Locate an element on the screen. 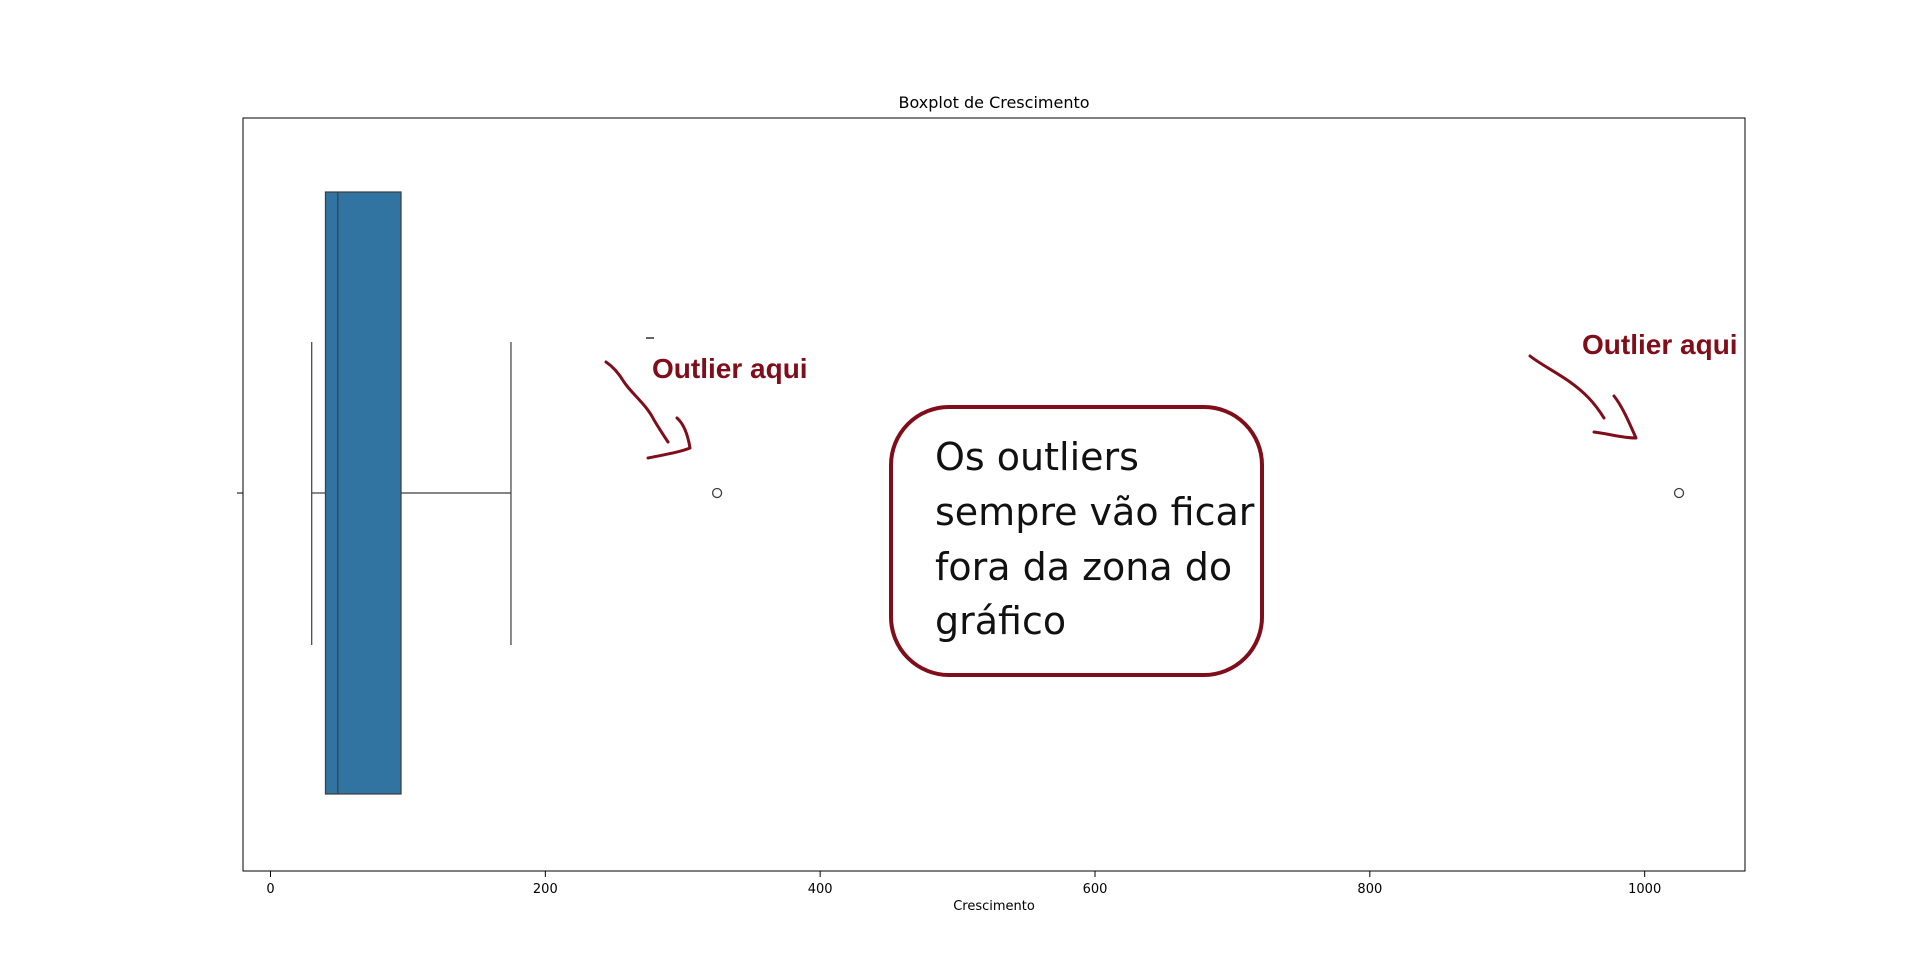  x-tick-label: 800 is located at coordinates (1369, 889).